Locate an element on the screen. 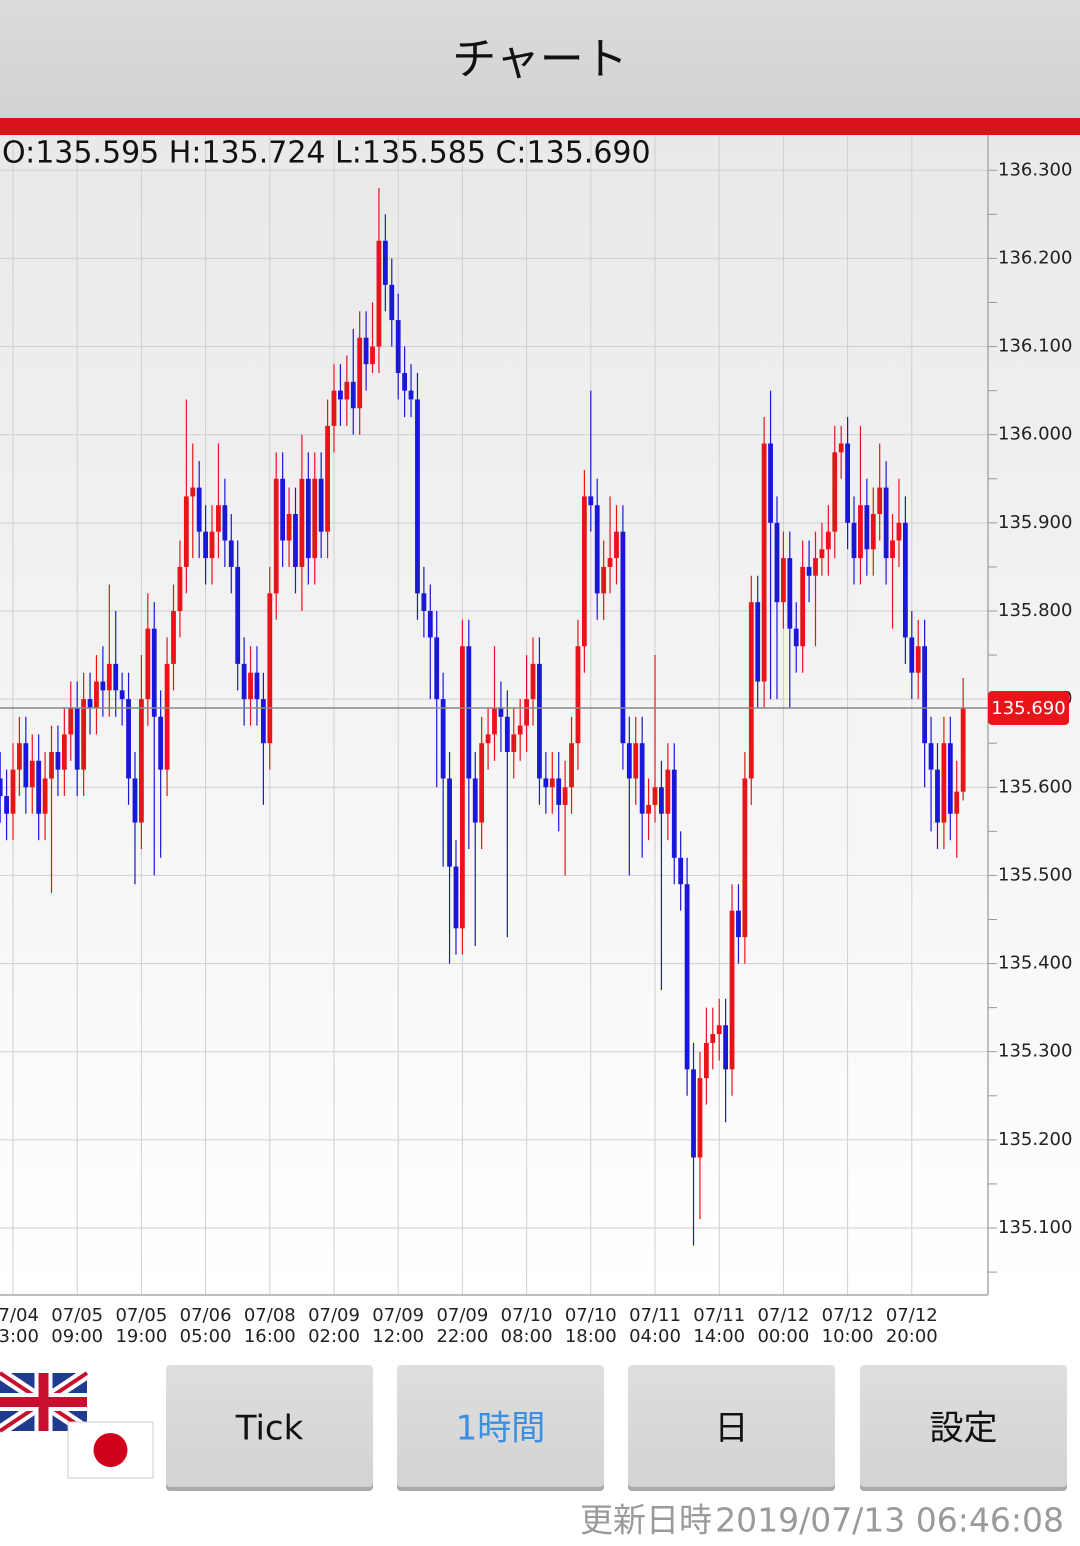 This screenshot has width=1080, height=1546. y-tick-label: 136.300 is located at coordinates (1035, 169).